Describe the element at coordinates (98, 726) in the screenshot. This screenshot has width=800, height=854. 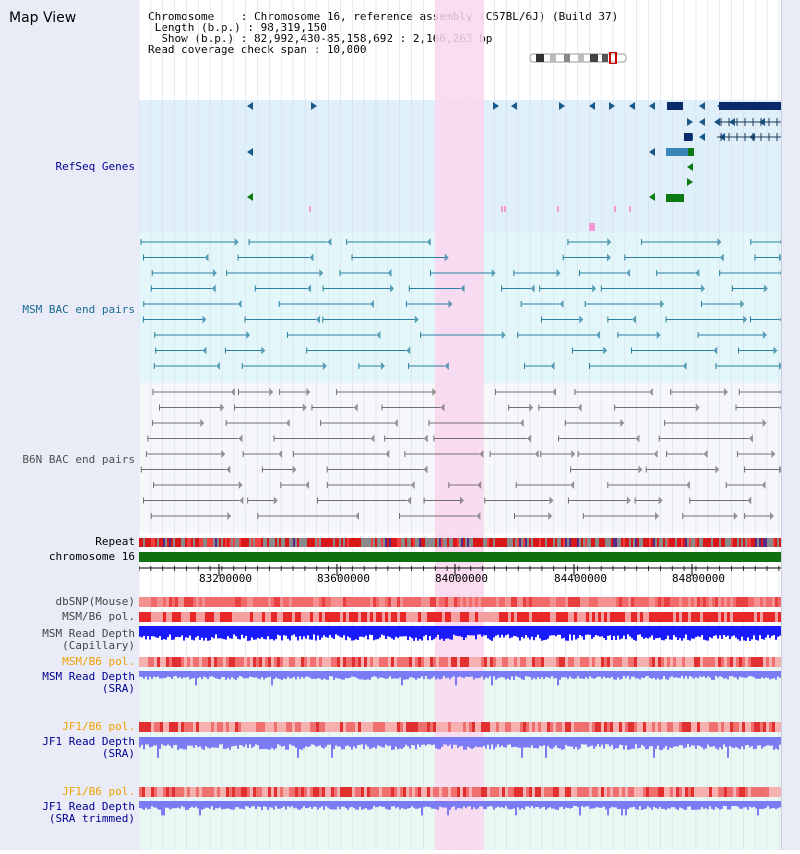
I see `track-label-jf1-pol: JF1/B6 pol.` at that location.